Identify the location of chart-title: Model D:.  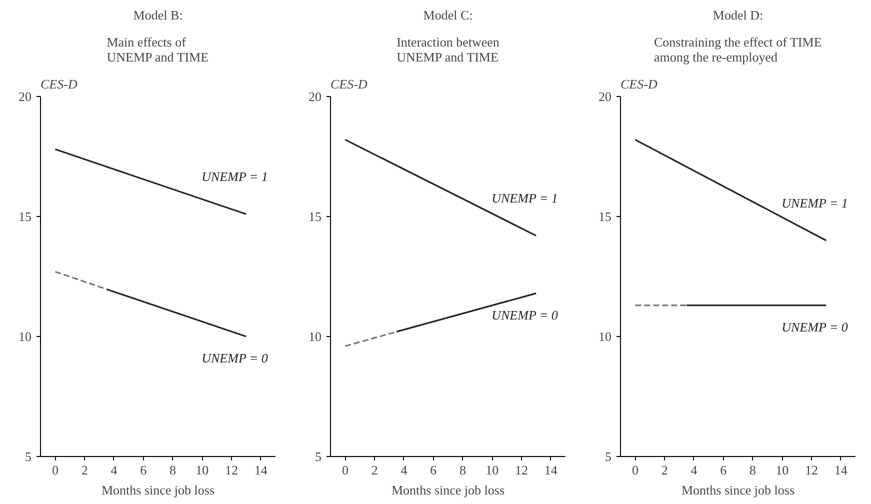
(738, 15).